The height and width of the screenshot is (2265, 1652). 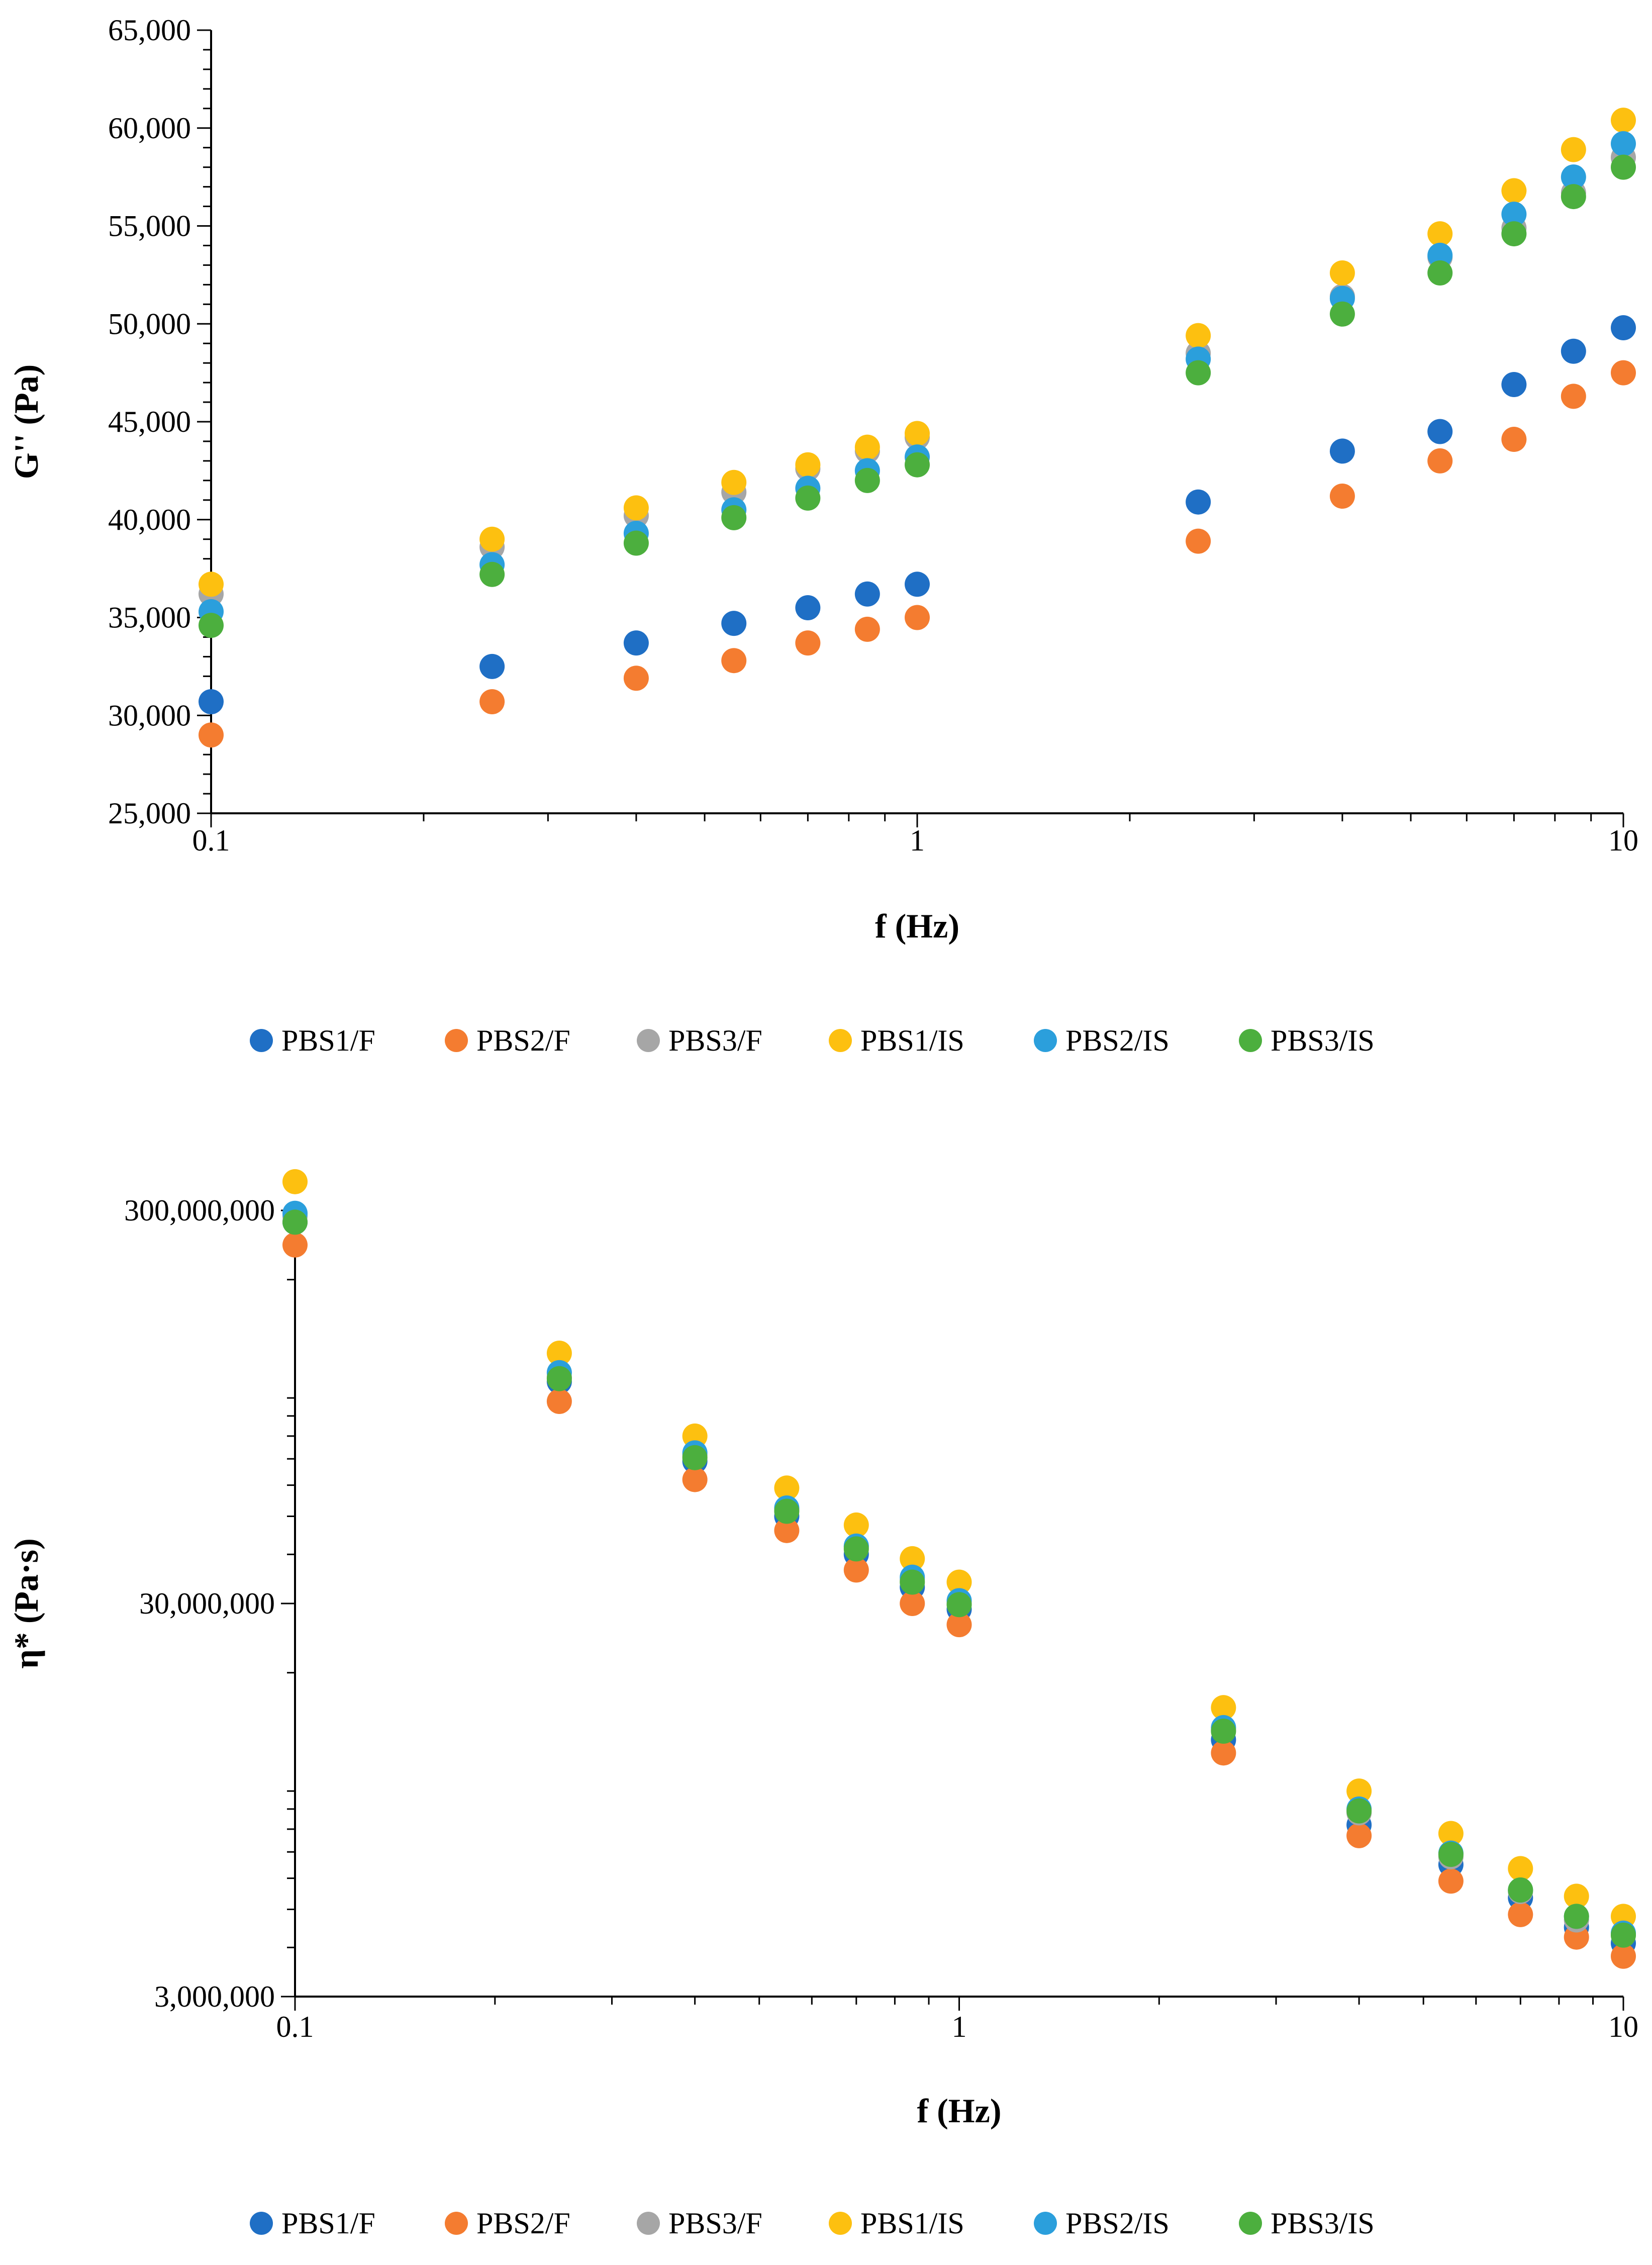 What do you see at coordinates (917, 554) in the screenshot?
I see `series-pbs2-f` at bounding box center [917, 554].